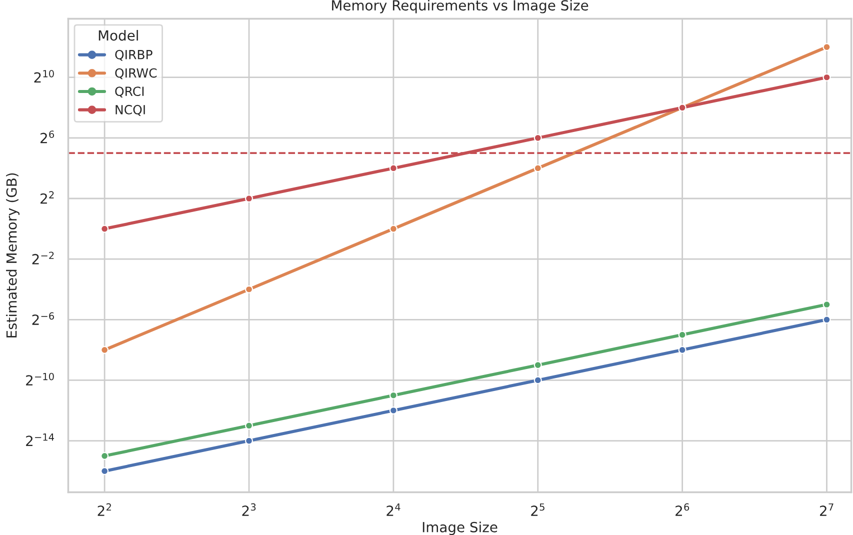  Describe the element at coordinates (43, 258) in the screenshot. I see `y-tick-label: 2$^{−2}$` at that location.